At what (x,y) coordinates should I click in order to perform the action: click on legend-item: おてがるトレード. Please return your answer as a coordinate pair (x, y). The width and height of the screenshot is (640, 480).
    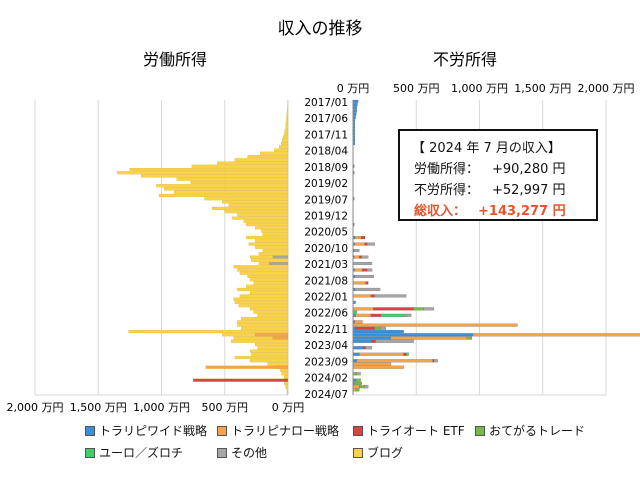
    Looking at the image, I should click on (530, 430).